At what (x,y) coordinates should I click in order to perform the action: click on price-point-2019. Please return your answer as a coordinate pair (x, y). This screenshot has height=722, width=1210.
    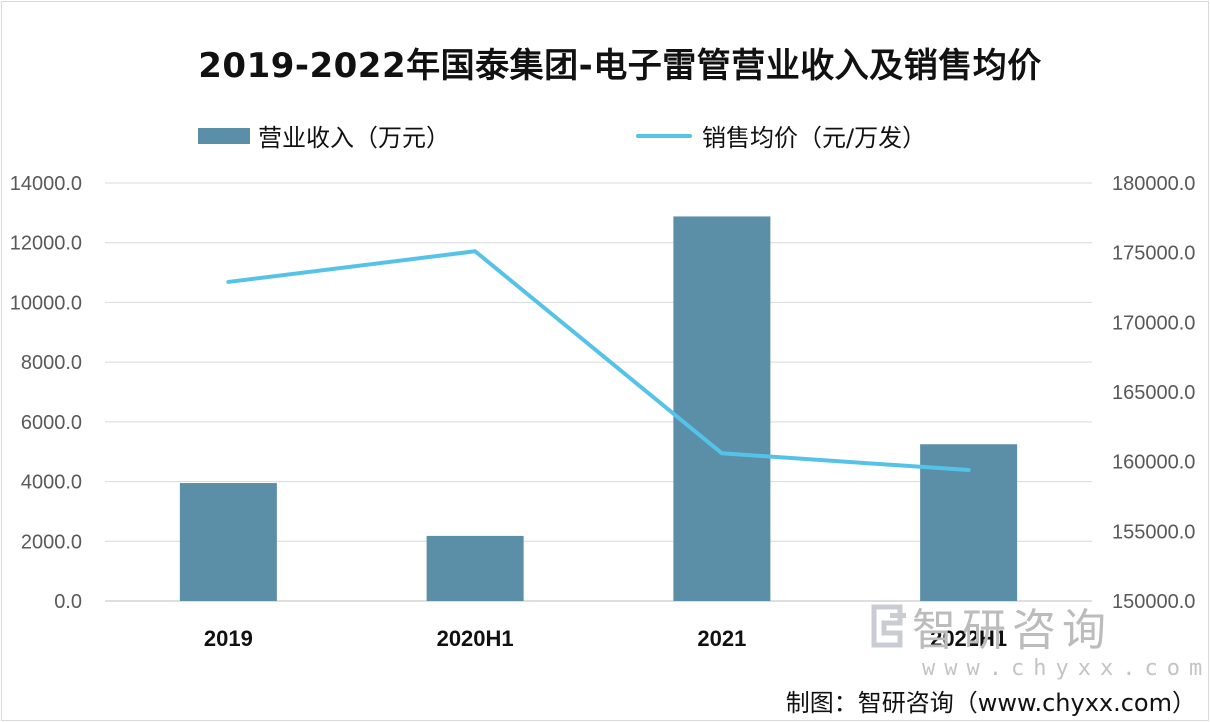
    Looking at the image, I should click on (228, 282).